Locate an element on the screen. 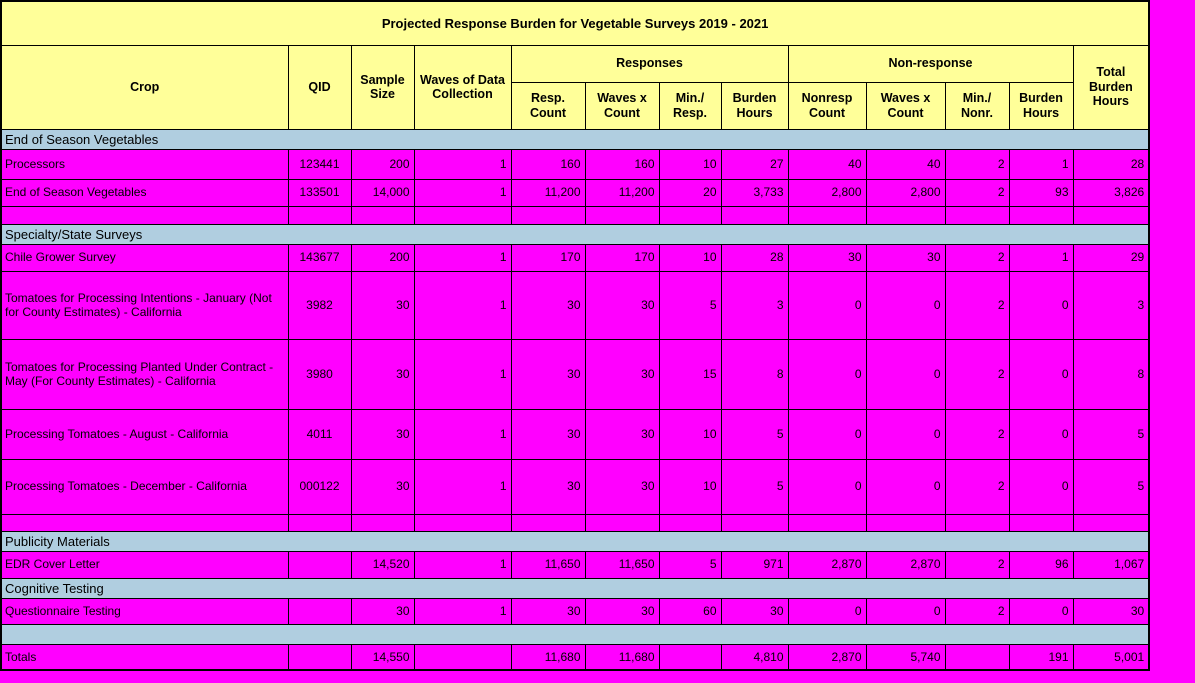 The width and height of the screenshot is (1195, 683). col-header-resp-burden-hours: Burden Hours is located at coordinates (754, 105).